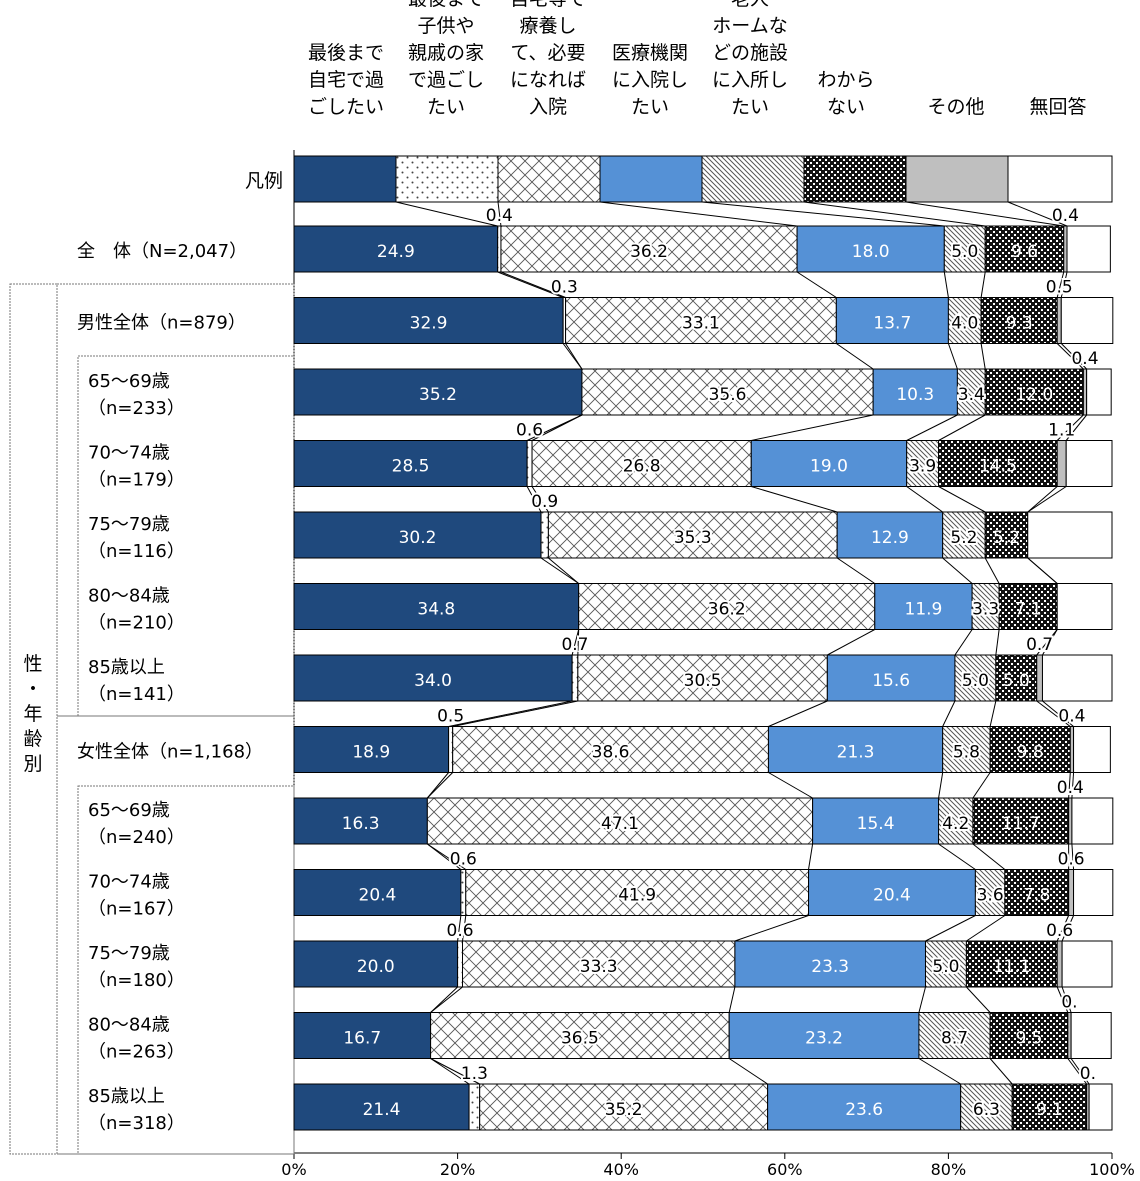  What do you see at coordinates (964, 324) in the screenshot?
I see `value-label-row1-seg4: 4.0` at bounding box center [964, 324].